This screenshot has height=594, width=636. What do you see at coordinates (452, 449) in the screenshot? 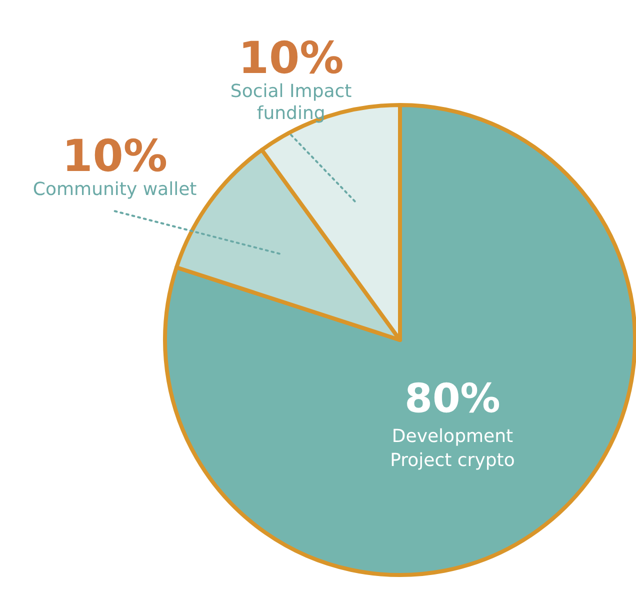
I see `slice-label: Development Project crypto` at bounding box center [452, 449].